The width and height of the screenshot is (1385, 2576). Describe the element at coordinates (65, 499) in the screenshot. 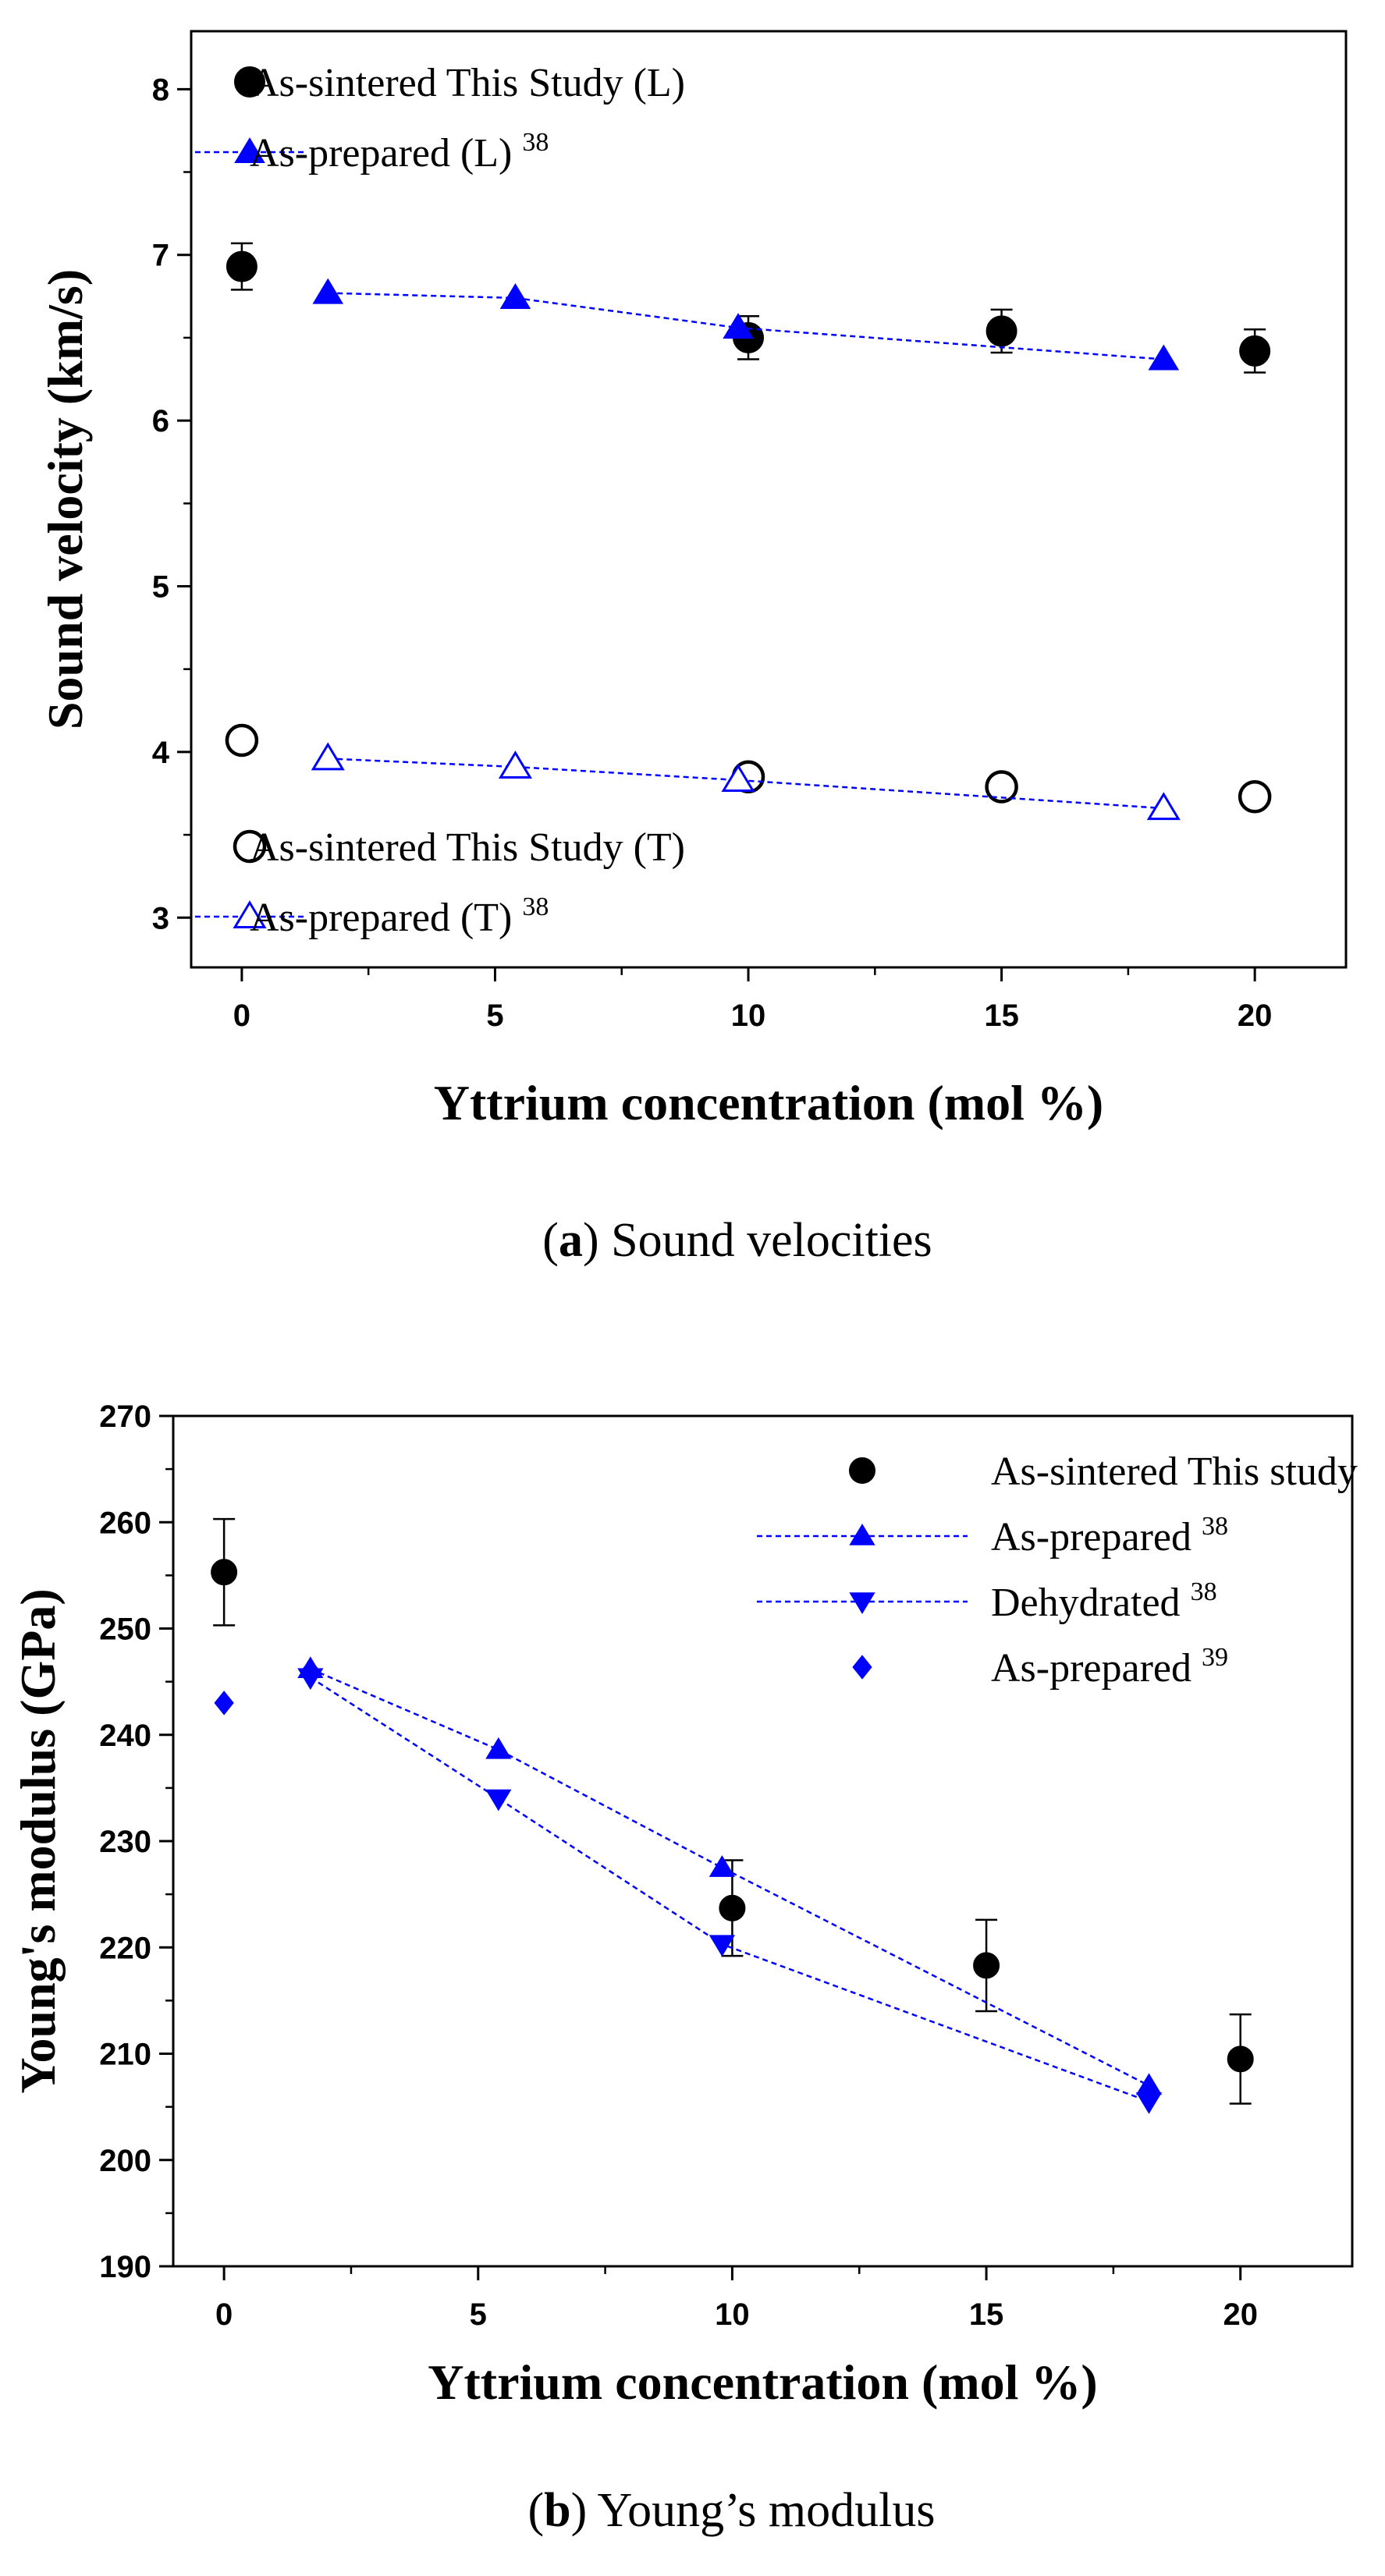

I see `y-axis-title: Sound velocity (km/s)` at that location.